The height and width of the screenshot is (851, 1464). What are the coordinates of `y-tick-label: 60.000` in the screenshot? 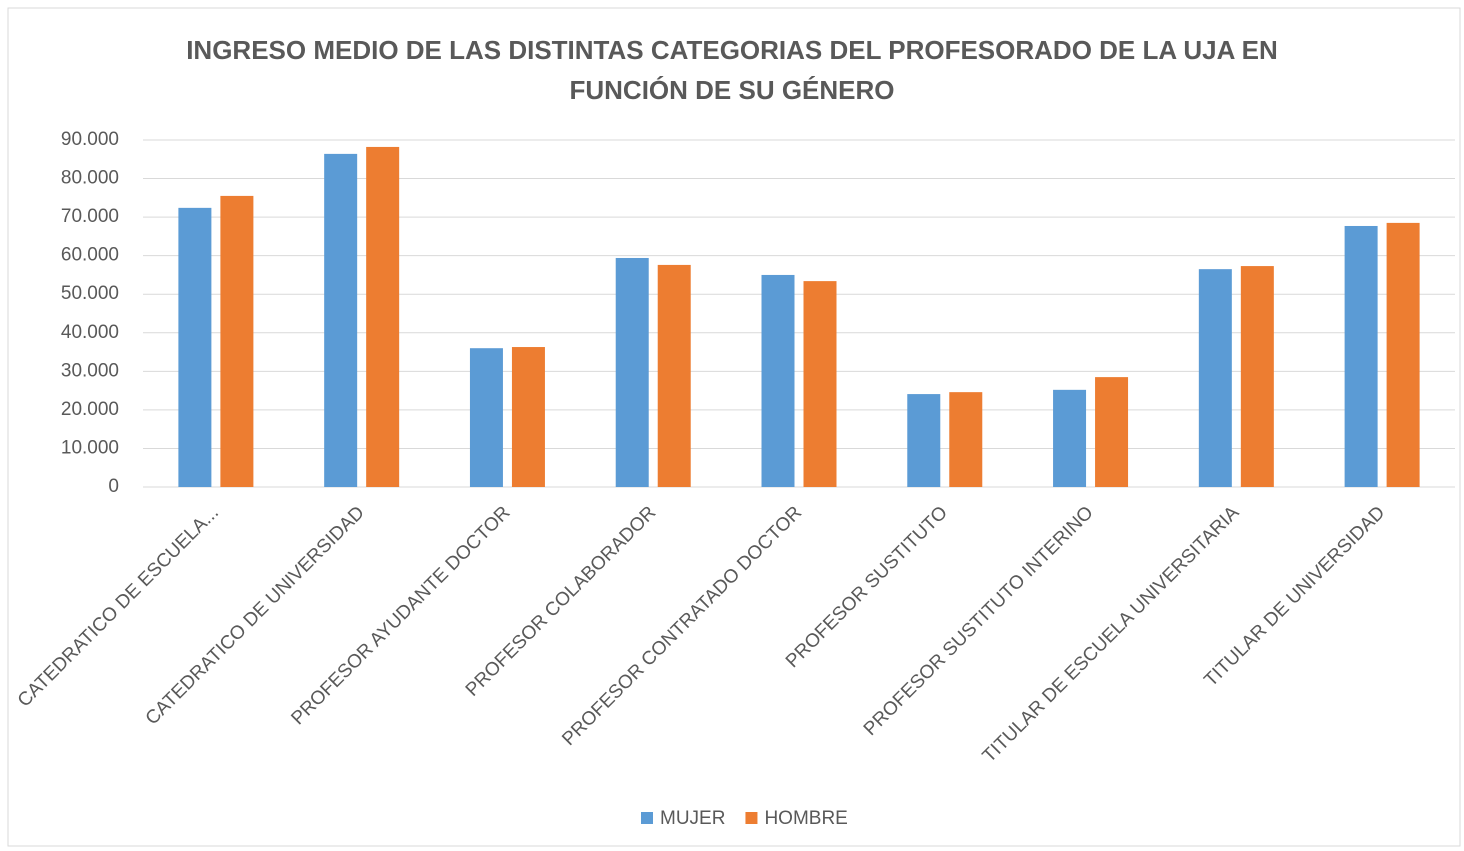 It's located at (90, 255).